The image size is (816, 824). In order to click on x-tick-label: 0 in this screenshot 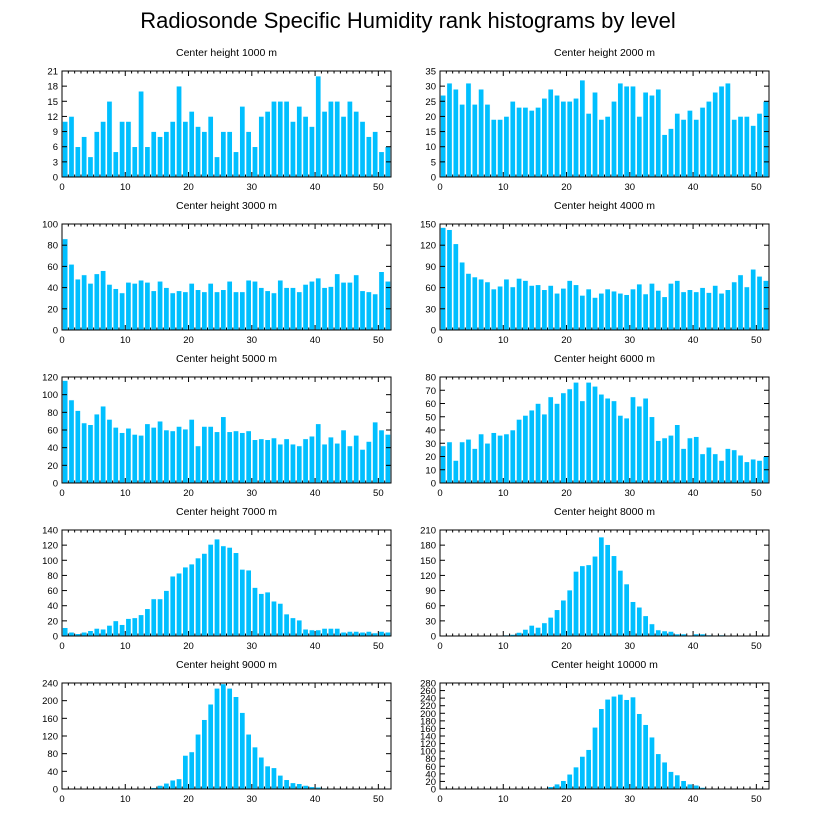, I will do `click(61, 493)`.